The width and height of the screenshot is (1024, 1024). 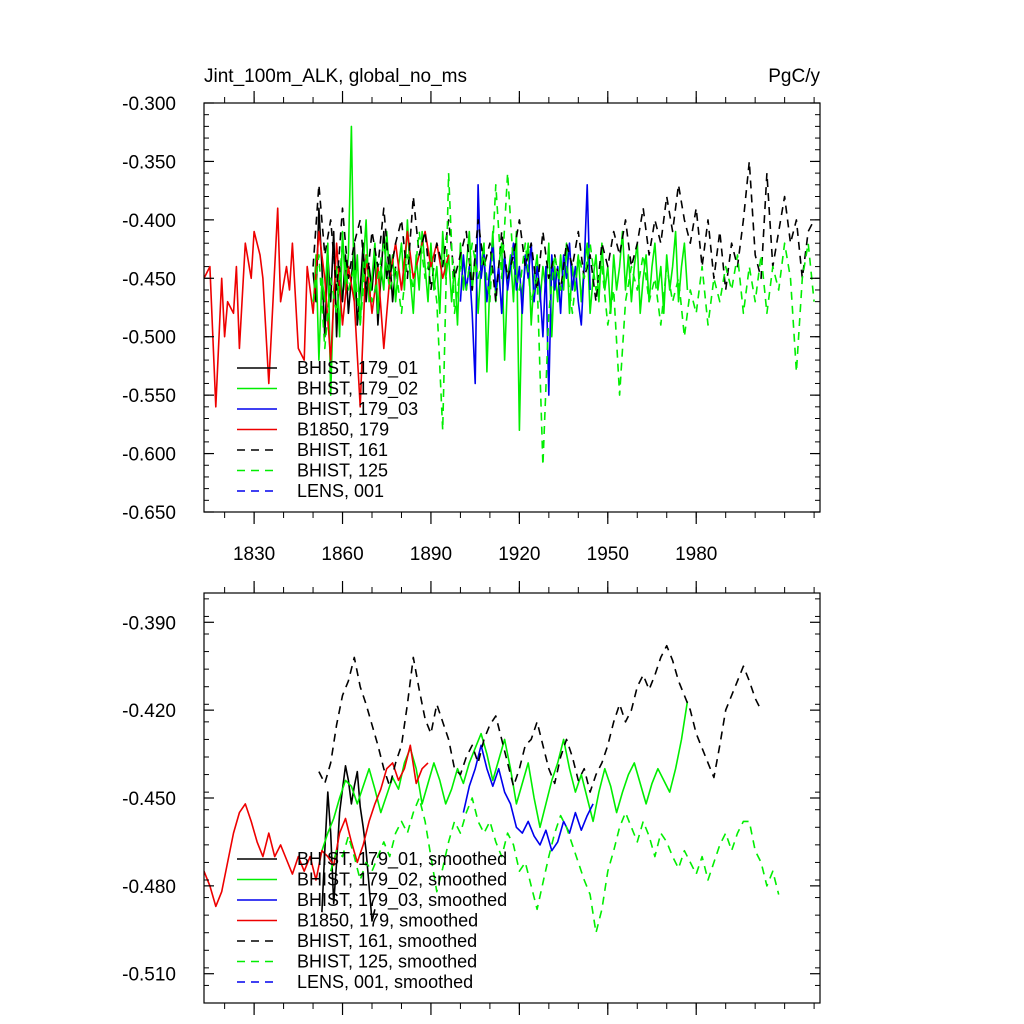 I want to click on legend-label: LENS, 001, so click(x=340, y=491).